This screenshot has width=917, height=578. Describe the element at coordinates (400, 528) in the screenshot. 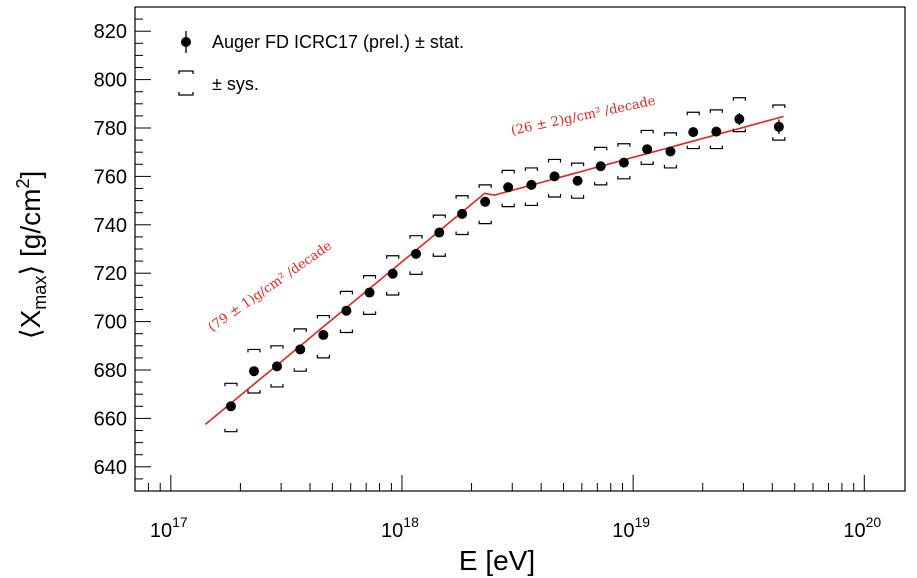

I see `x-tick-label: 1018` at that location.